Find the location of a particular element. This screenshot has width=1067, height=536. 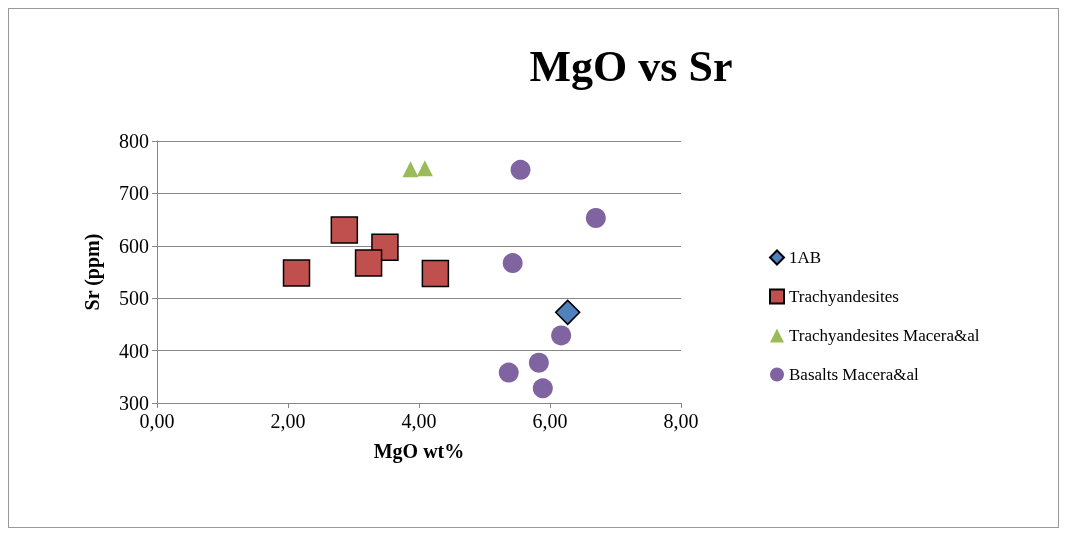

x-tick-label: 6,00 is located at coordinates (550, 421).